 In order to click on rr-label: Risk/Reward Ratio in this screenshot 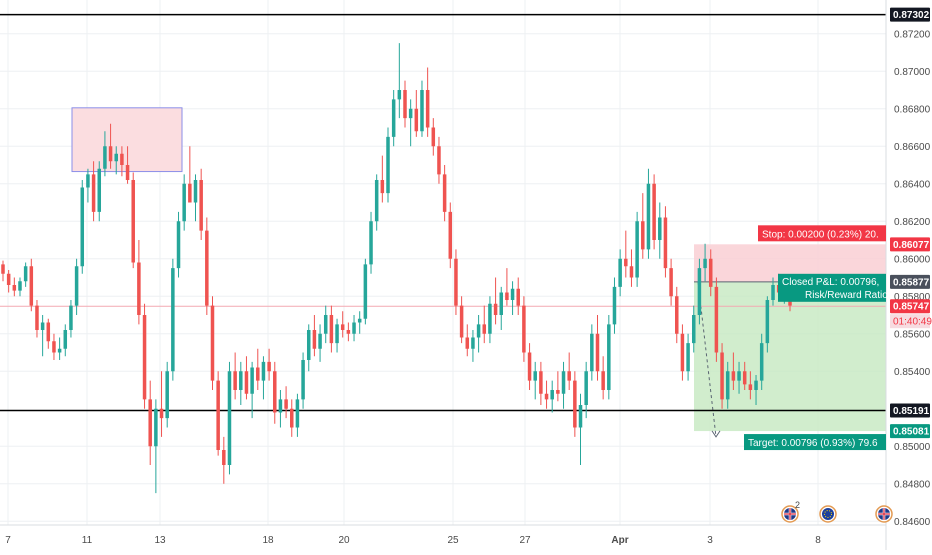, I will do `click(846, 295)`.